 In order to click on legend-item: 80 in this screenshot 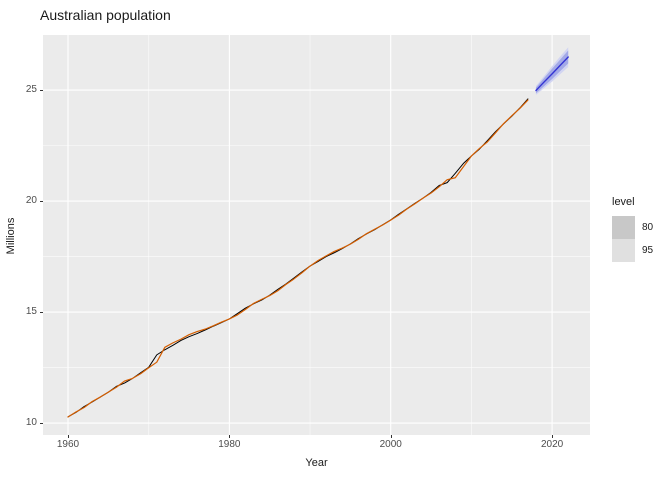, I will do `click(632, 227)`.